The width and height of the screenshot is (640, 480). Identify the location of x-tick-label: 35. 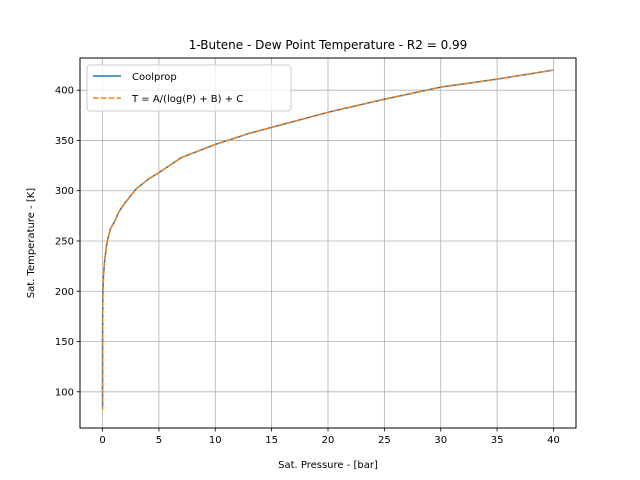
(497, 440).